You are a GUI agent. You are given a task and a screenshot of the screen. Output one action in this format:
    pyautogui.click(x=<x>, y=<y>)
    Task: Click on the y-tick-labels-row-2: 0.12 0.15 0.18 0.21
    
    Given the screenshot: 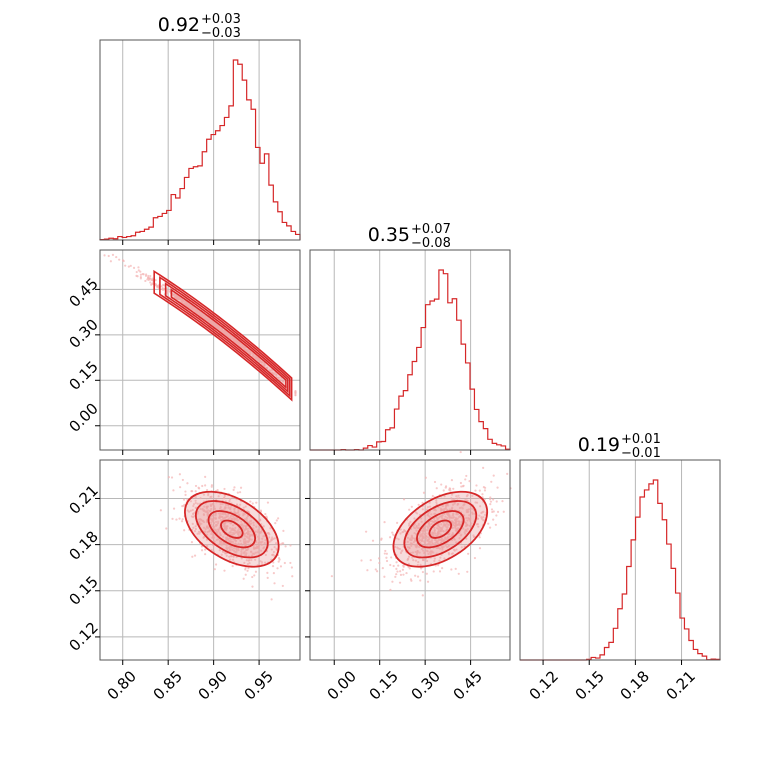 What is the action you would take?
    pyautogui.click(x=83, y=567)
    